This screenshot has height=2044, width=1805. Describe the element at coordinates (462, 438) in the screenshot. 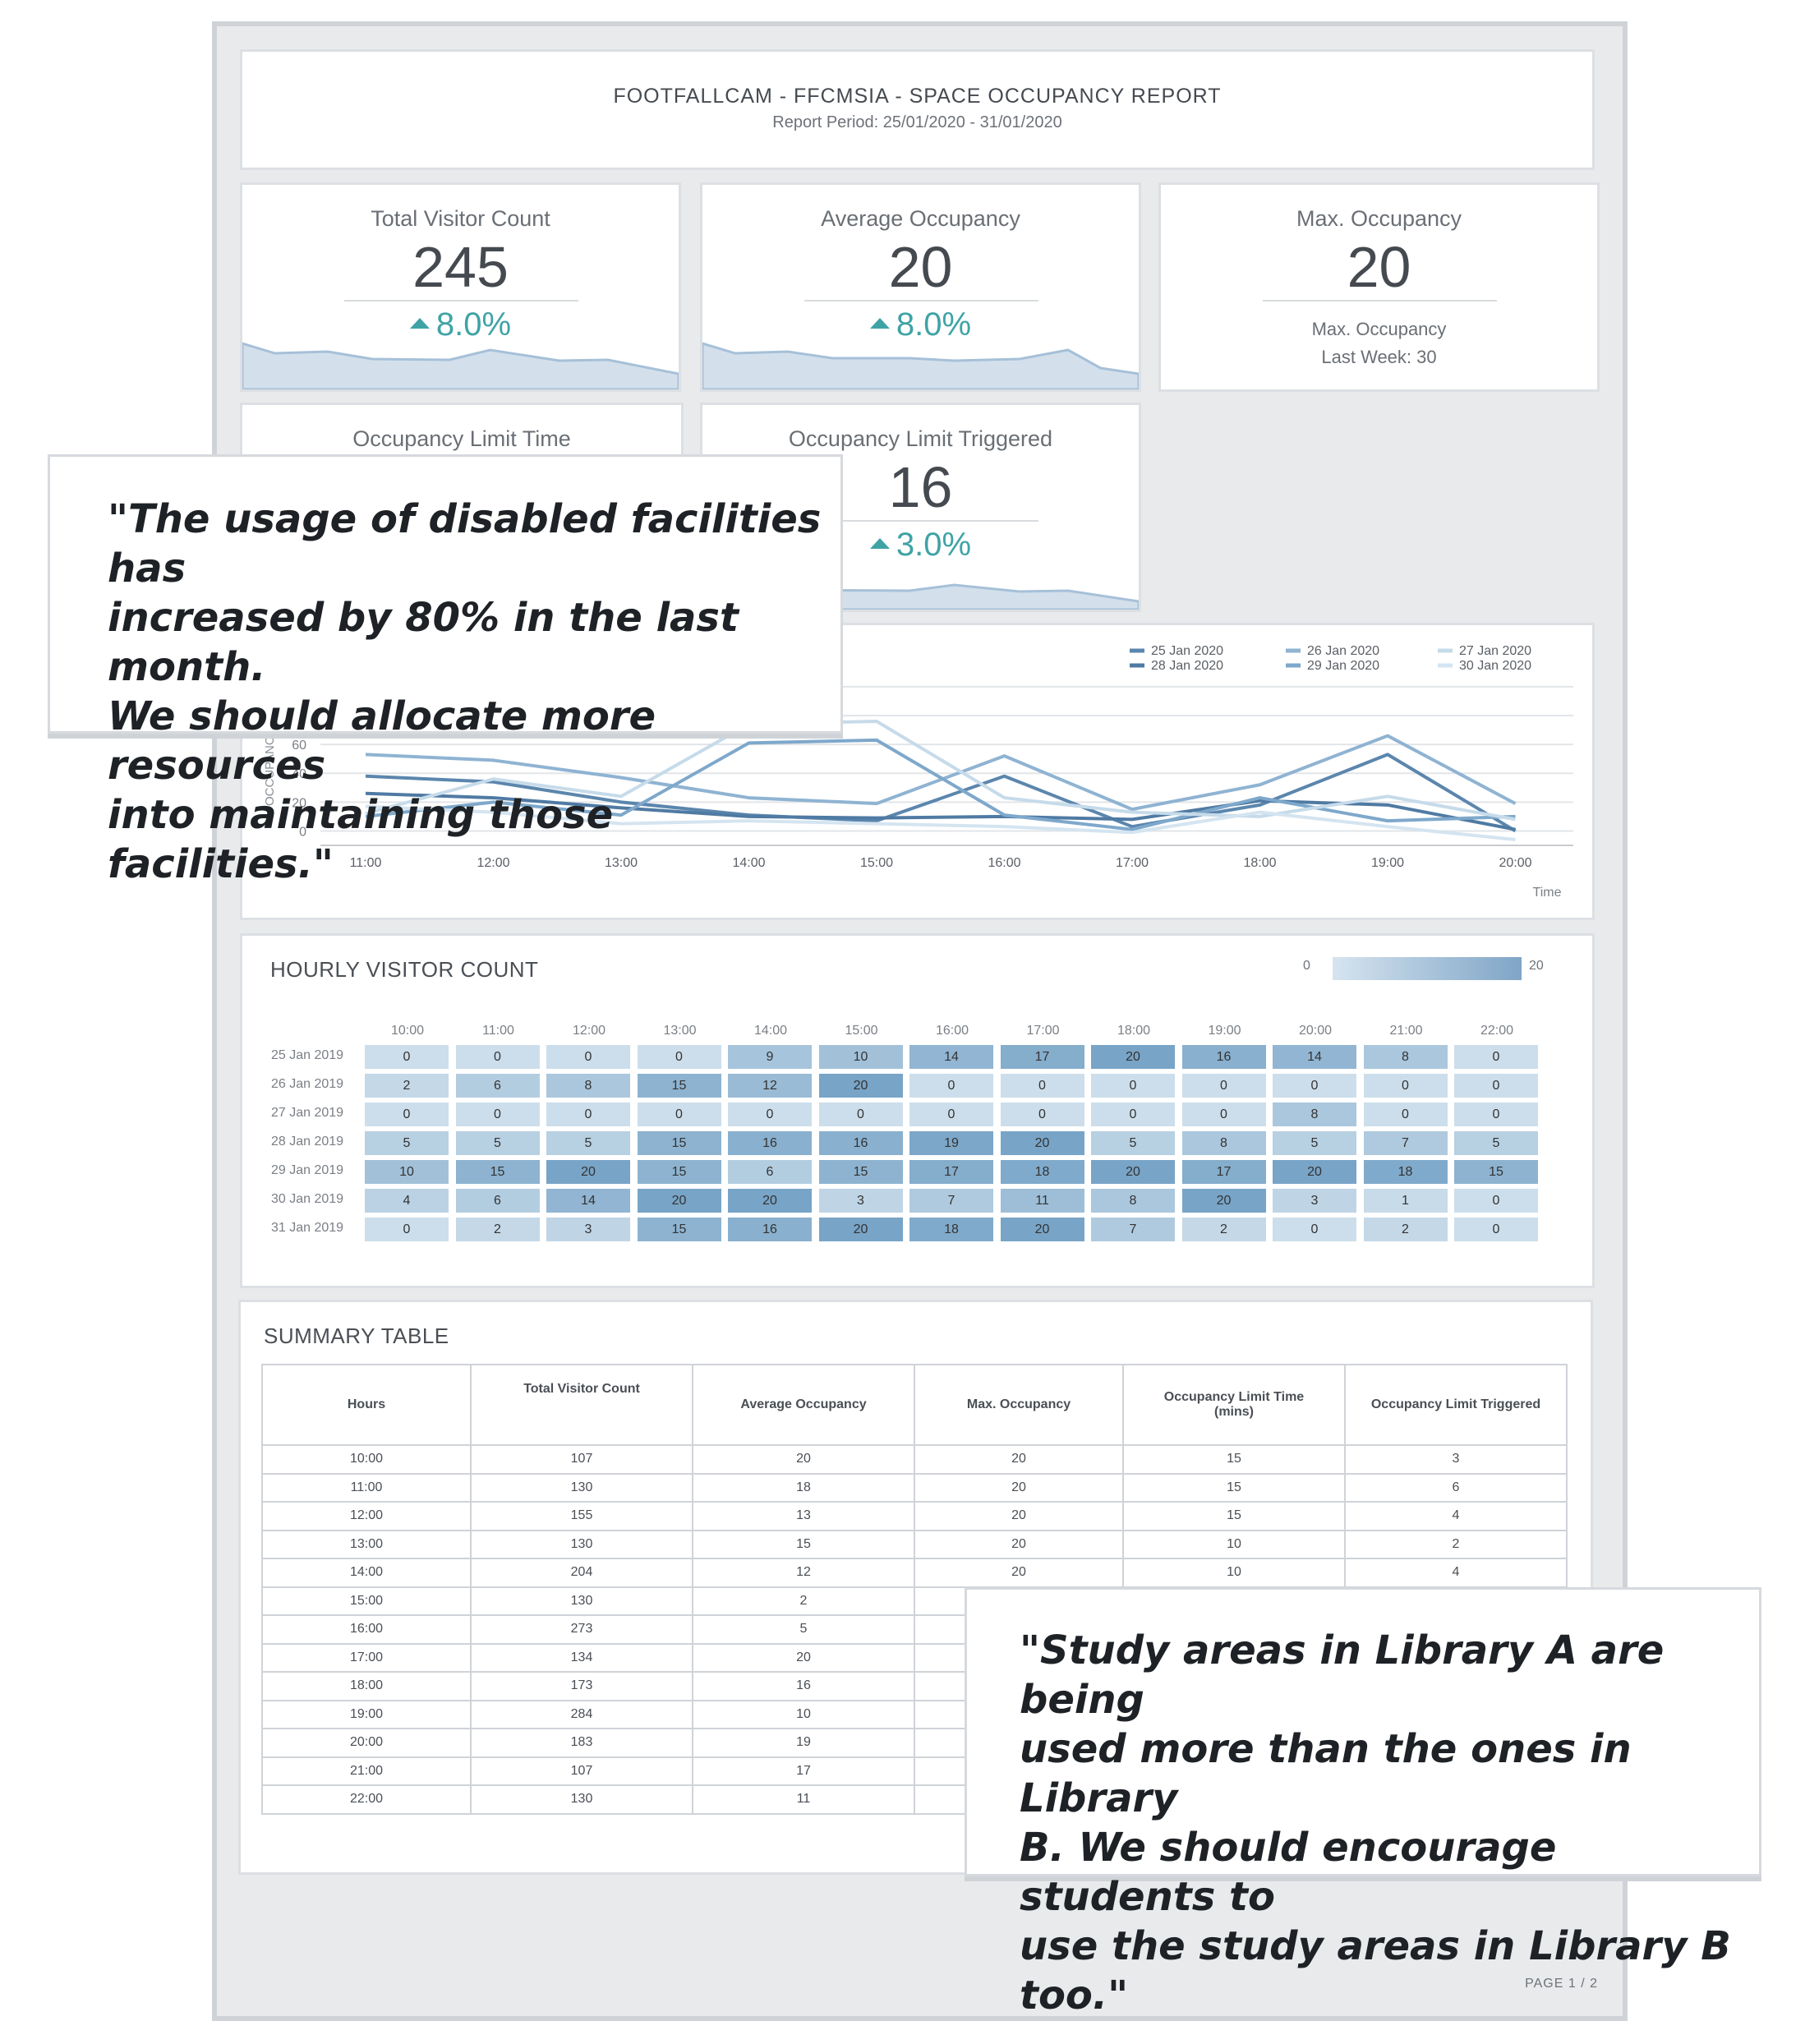

I see `kpi-label: Occupancy Limit Time` at that location.